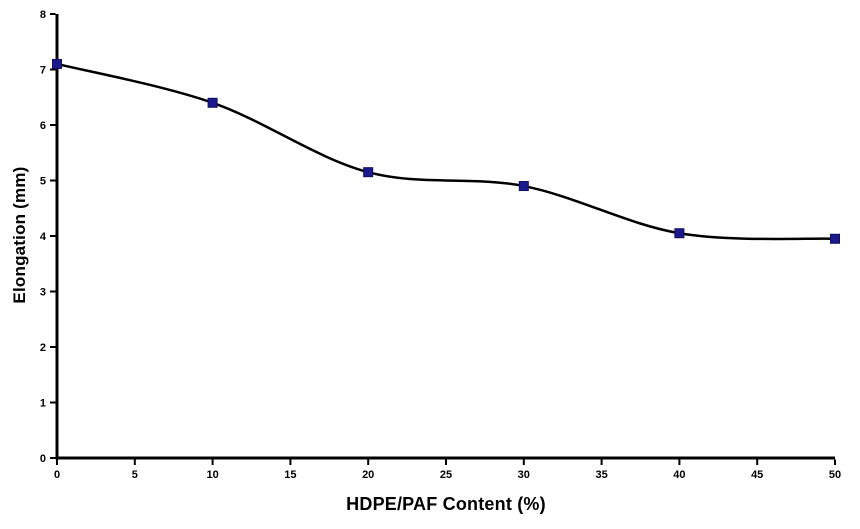 This screenshot has width=860, height=529. I want to click on y-tick-label: 7, so click(43, 71).